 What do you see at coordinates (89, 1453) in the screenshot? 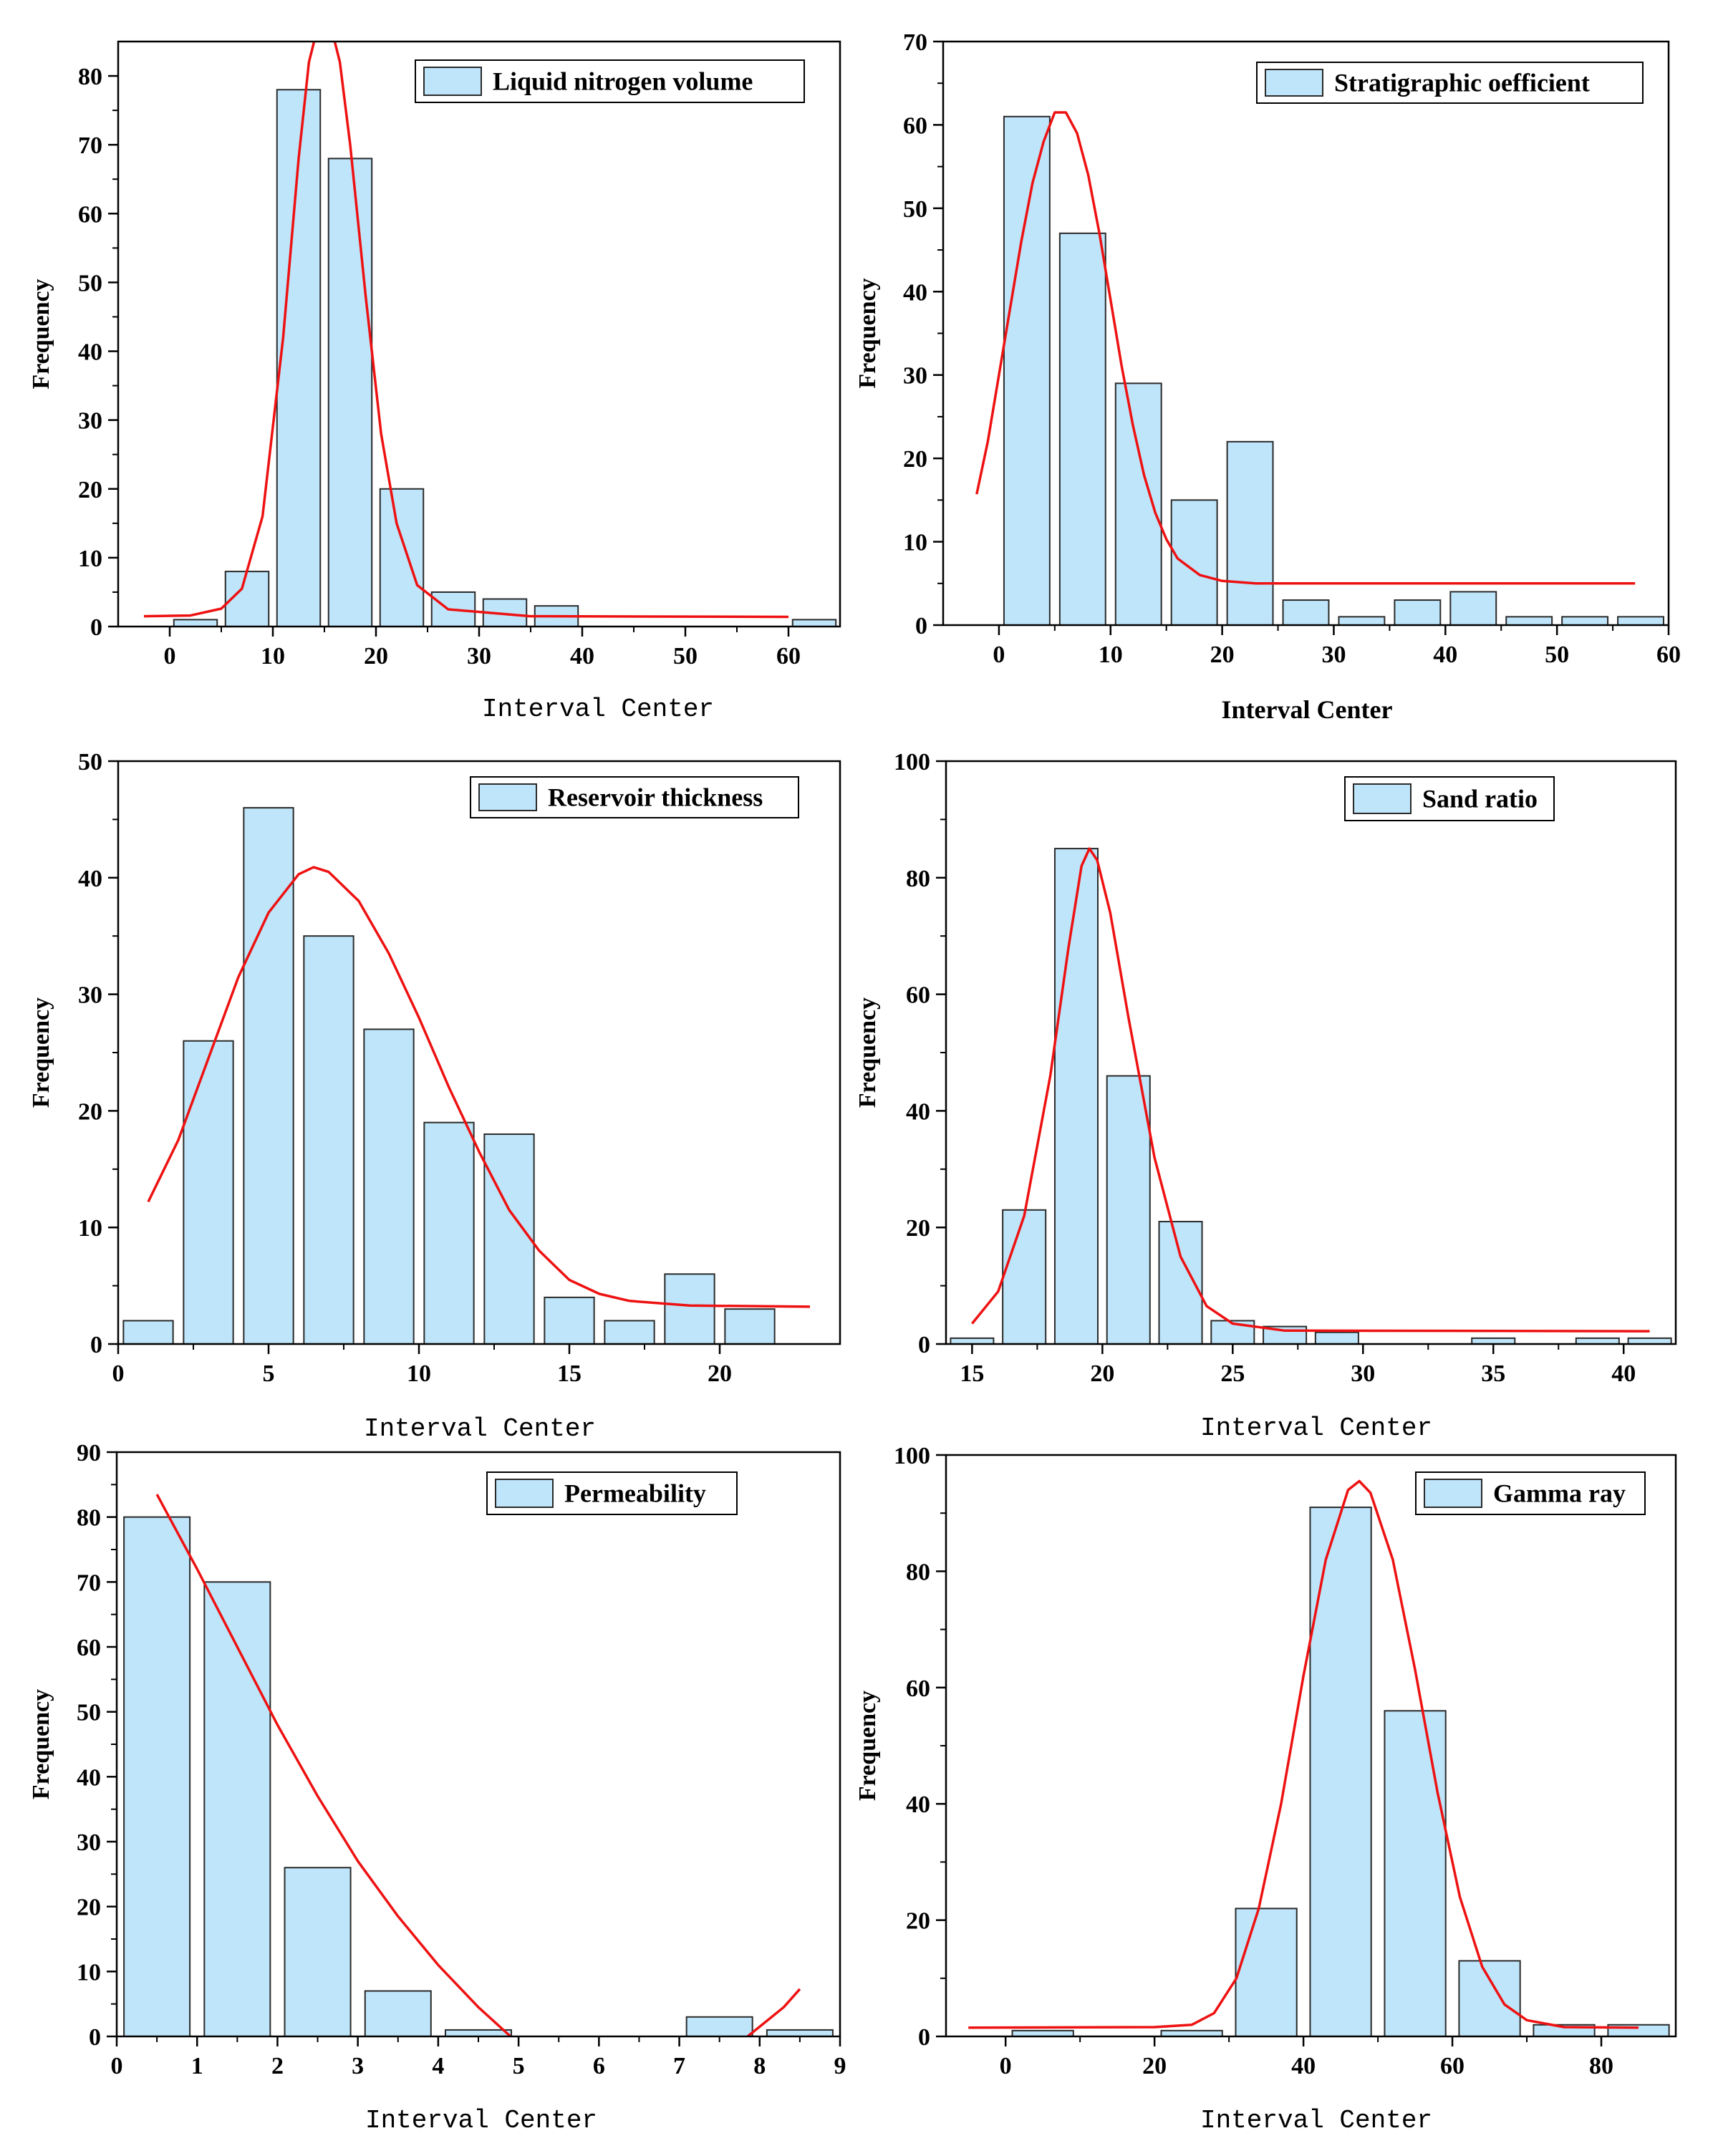
I see `y-tick-label: 90` at bounding box center [89, 1453].